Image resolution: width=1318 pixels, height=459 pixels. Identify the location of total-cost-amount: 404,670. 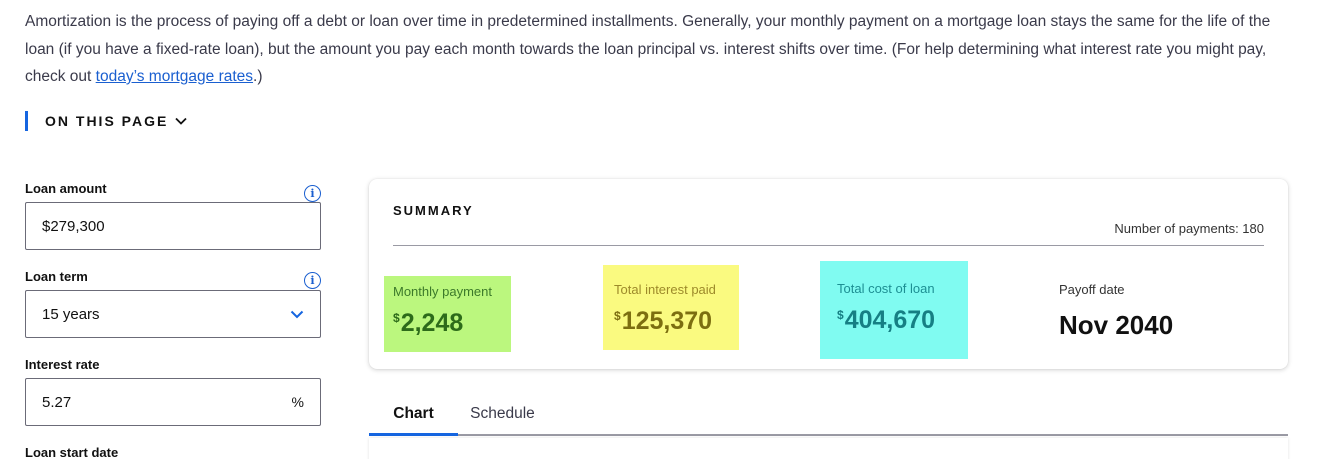
(890, 320).